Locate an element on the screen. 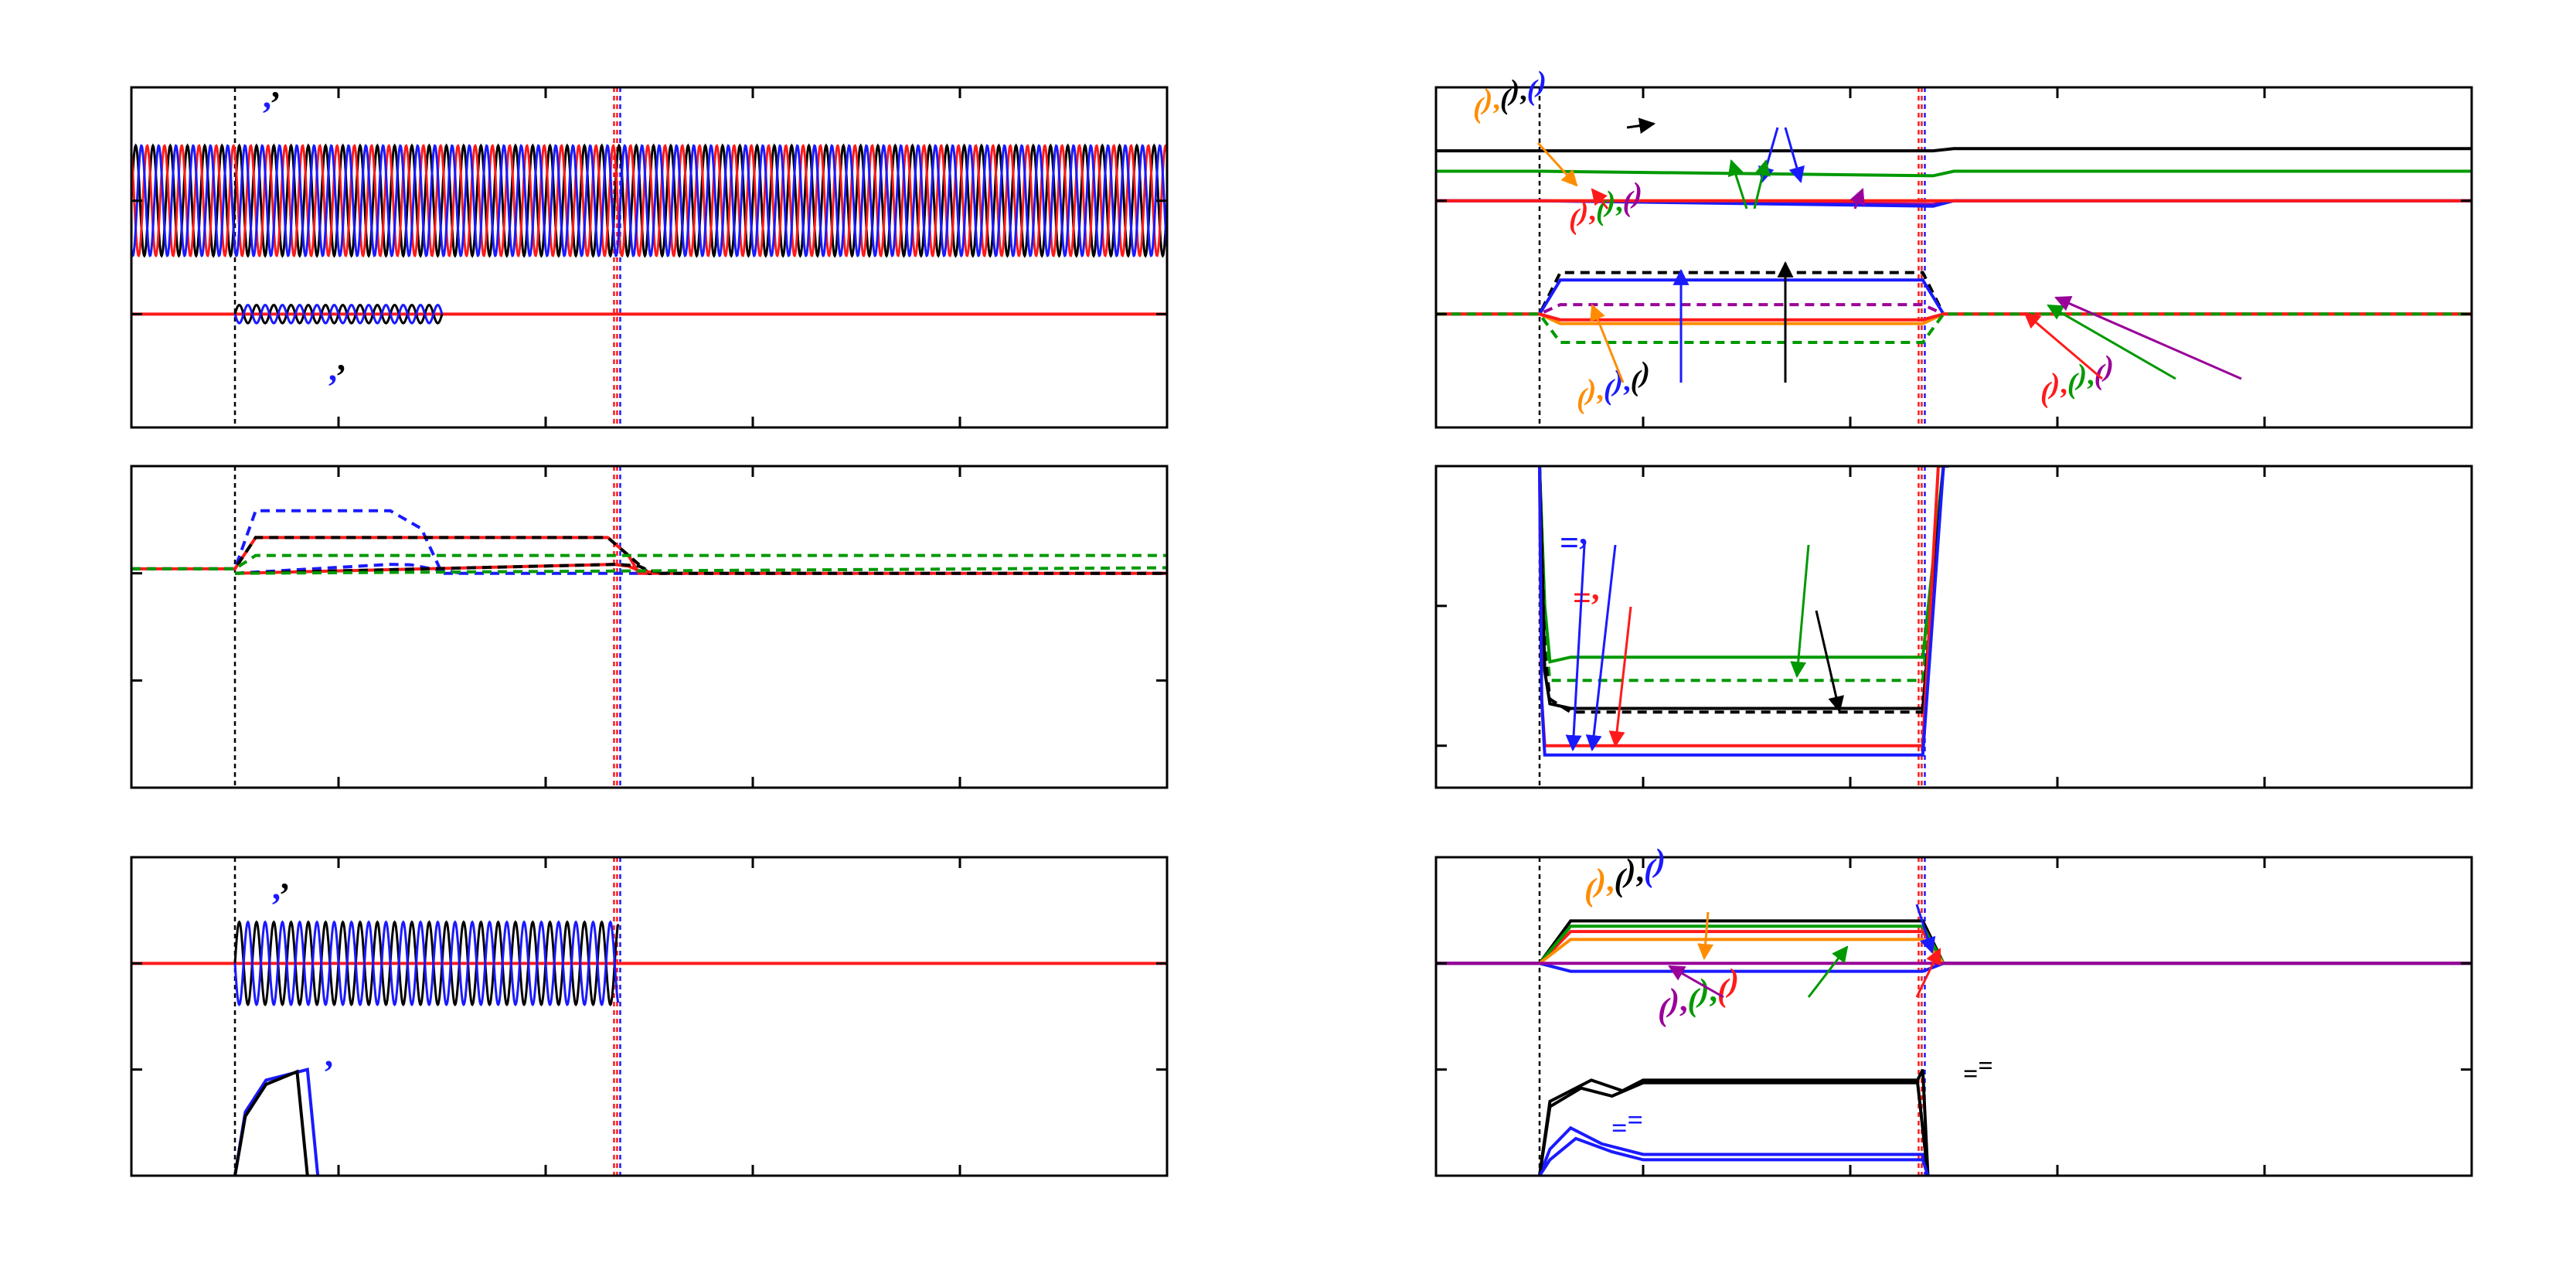  legend-v-sfcl: ​,​,​ is located at coordinates (280, 883).